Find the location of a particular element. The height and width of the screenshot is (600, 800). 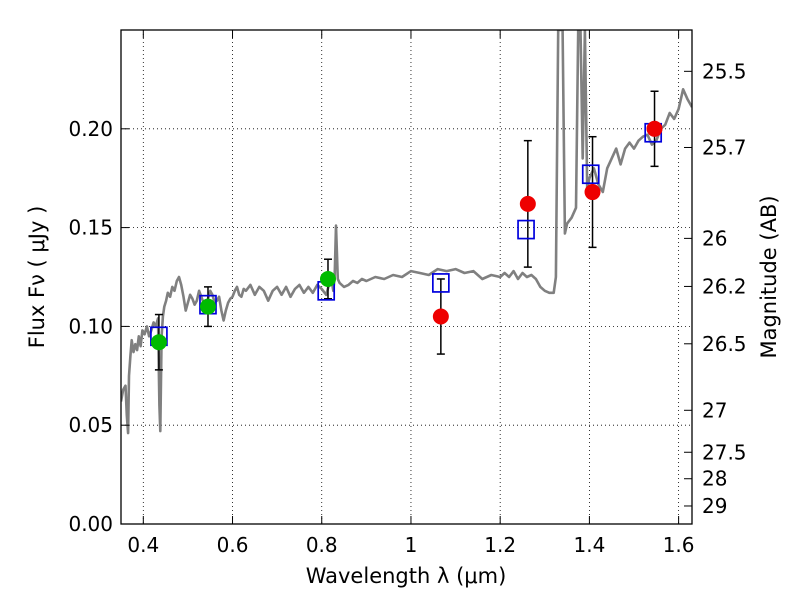

y2-tick-label: 27 is located at coordinates (714, 410).